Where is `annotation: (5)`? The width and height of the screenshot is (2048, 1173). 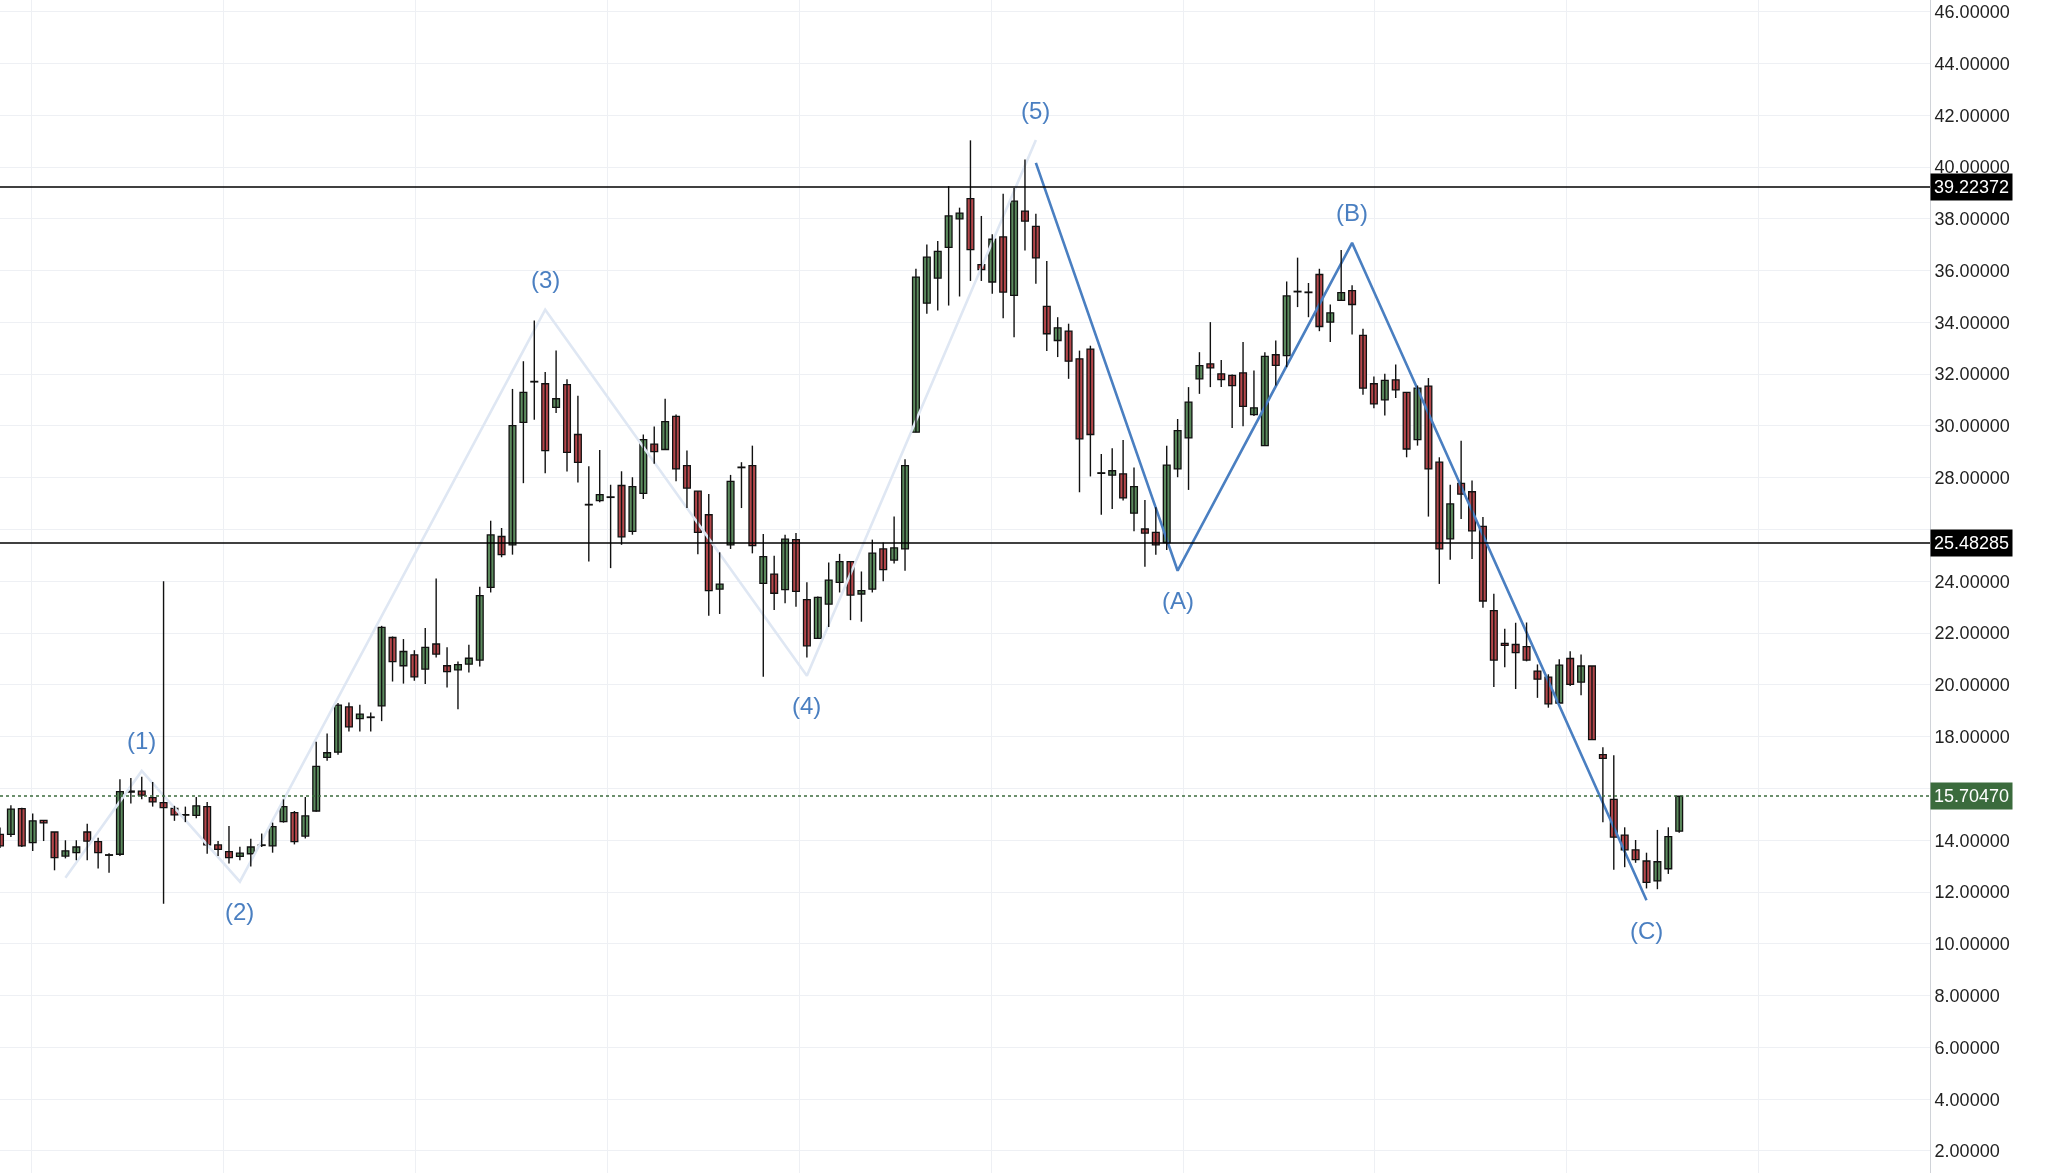
annotation: (5) is located at coordinates (1036, 110).